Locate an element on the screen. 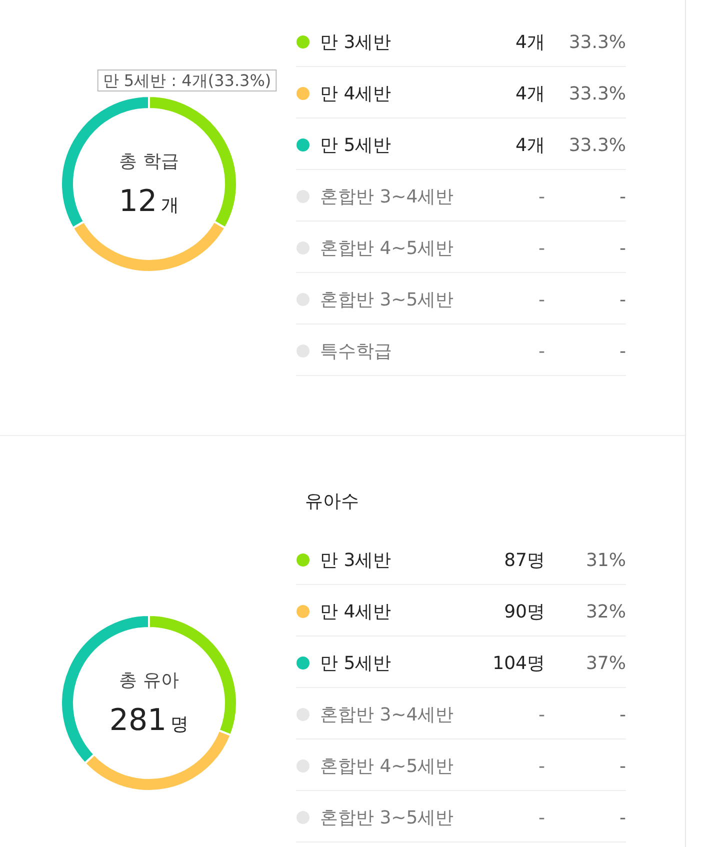 Image resolution: width=708 pixels, height=847 pixels. text: 만 5세반 : 4개(33.3%) is located at coordinates (187, 80).